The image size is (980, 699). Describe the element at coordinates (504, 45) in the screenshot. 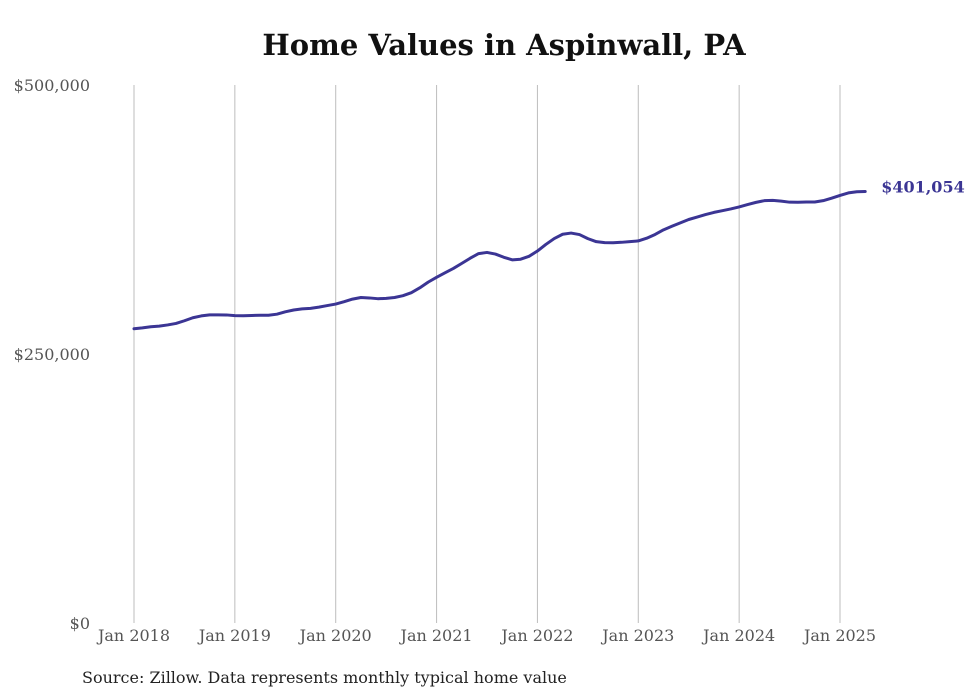

I see `chart-title: Home Values in Aspinwall, PA` at that location.